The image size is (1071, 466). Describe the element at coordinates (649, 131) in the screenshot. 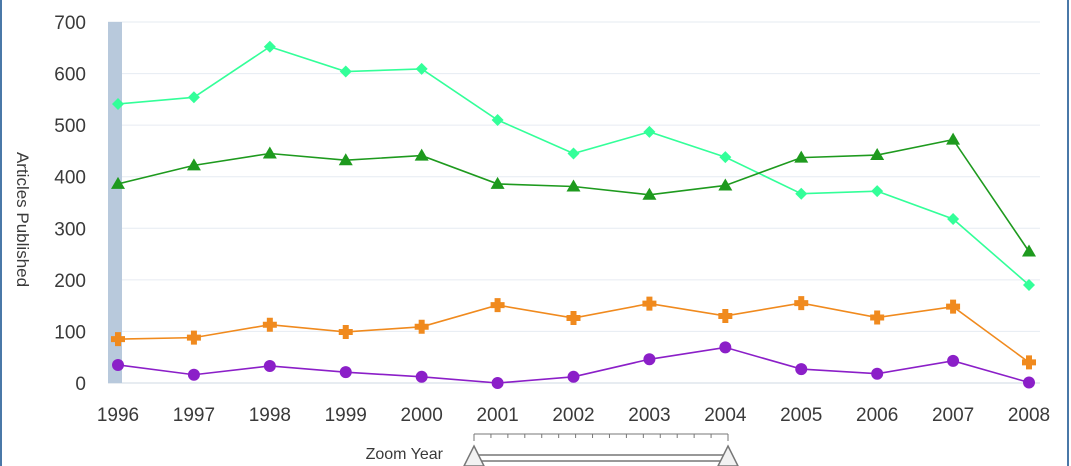

I see `series-1-point-2003` at that location.